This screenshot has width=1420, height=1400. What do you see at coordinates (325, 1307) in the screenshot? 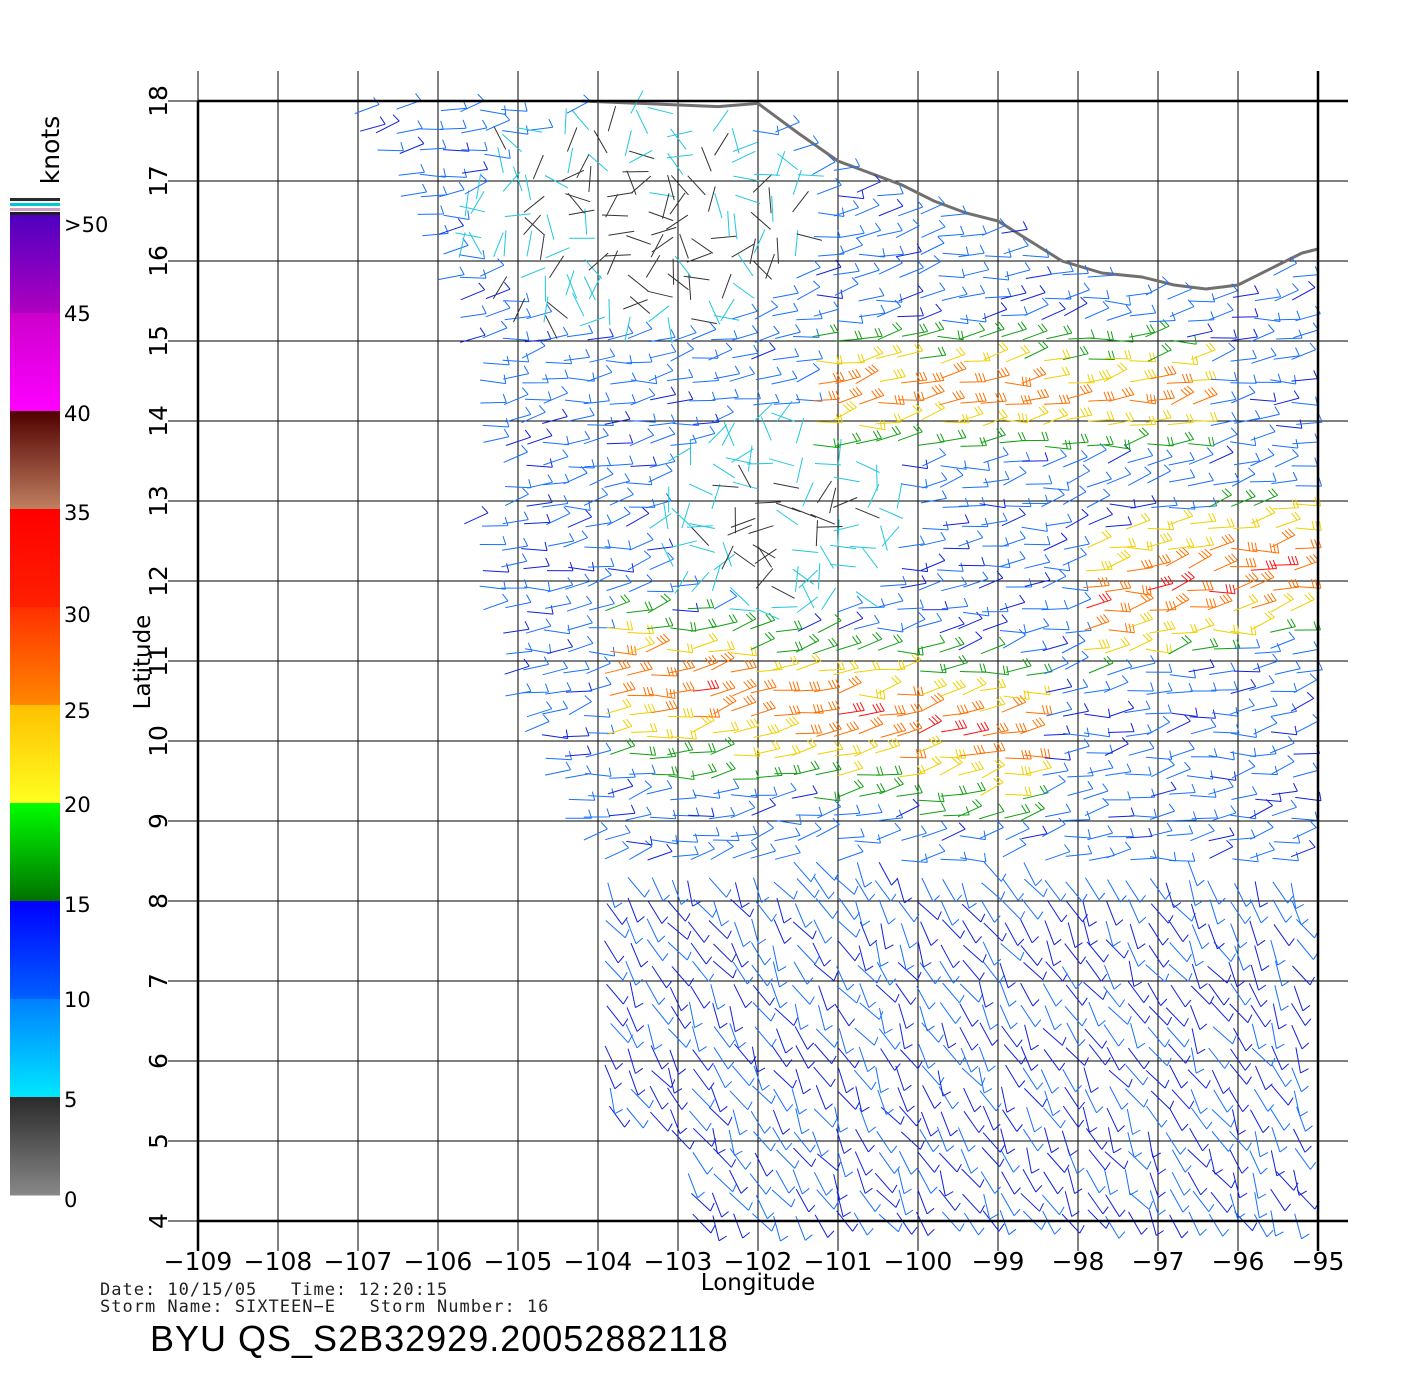
I see `storm-info-line: Storm Name: SIXTEEN−E Storm Number: 16` at bounding box center [325, 1307].